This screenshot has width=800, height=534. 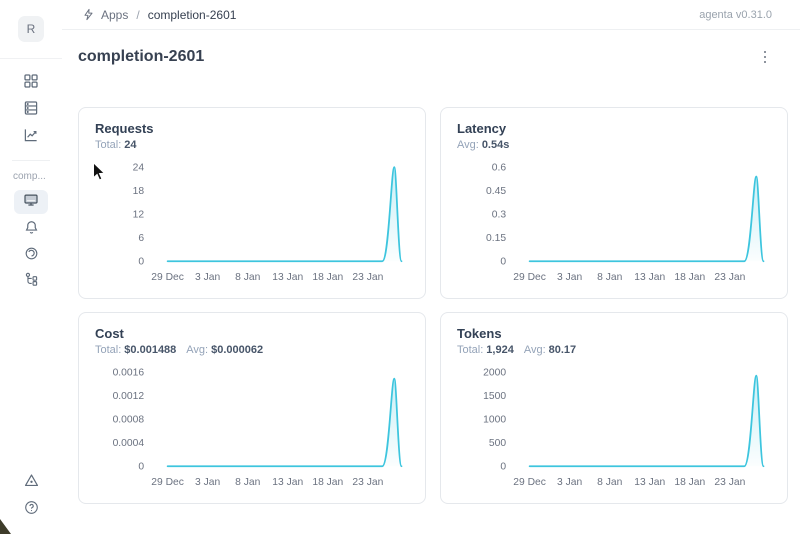 What do you see at coordinates (141, 56) in the screenshot?
I see `page-title: completion-2601` at bounding box center [141, 56].